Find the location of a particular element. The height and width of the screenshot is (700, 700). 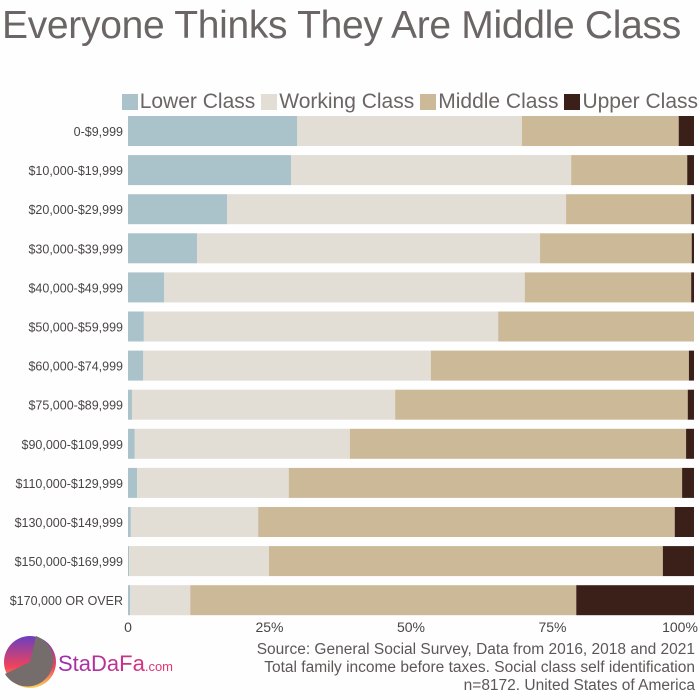

category-label: $10,000-$19,999 is located at coordinates (75, 171).